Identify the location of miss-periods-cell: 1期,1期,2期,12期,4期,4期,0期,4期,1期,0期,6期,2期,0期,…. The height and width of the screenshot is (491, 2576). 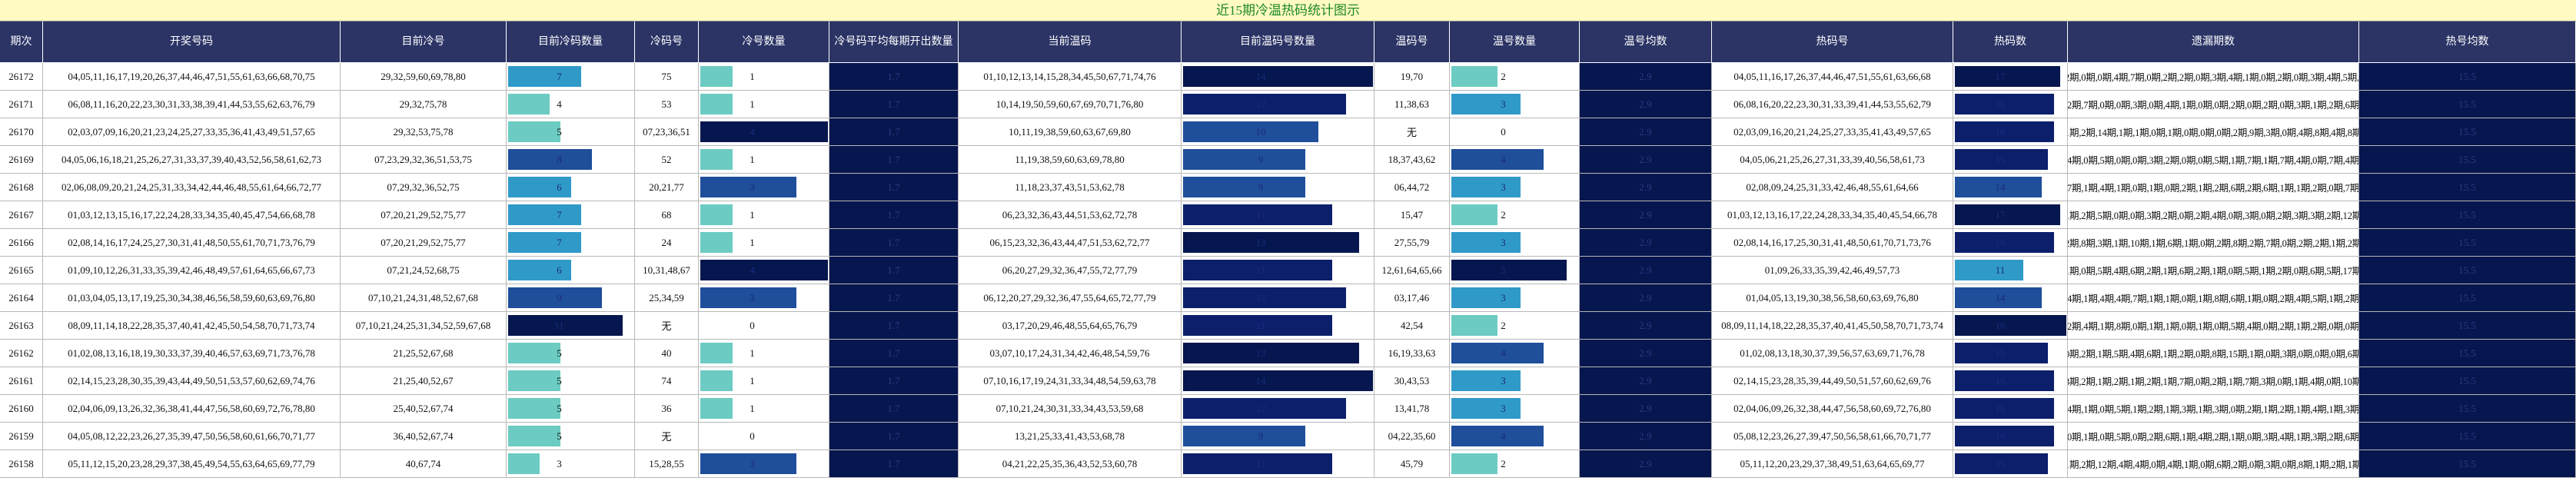
(2213, 464).